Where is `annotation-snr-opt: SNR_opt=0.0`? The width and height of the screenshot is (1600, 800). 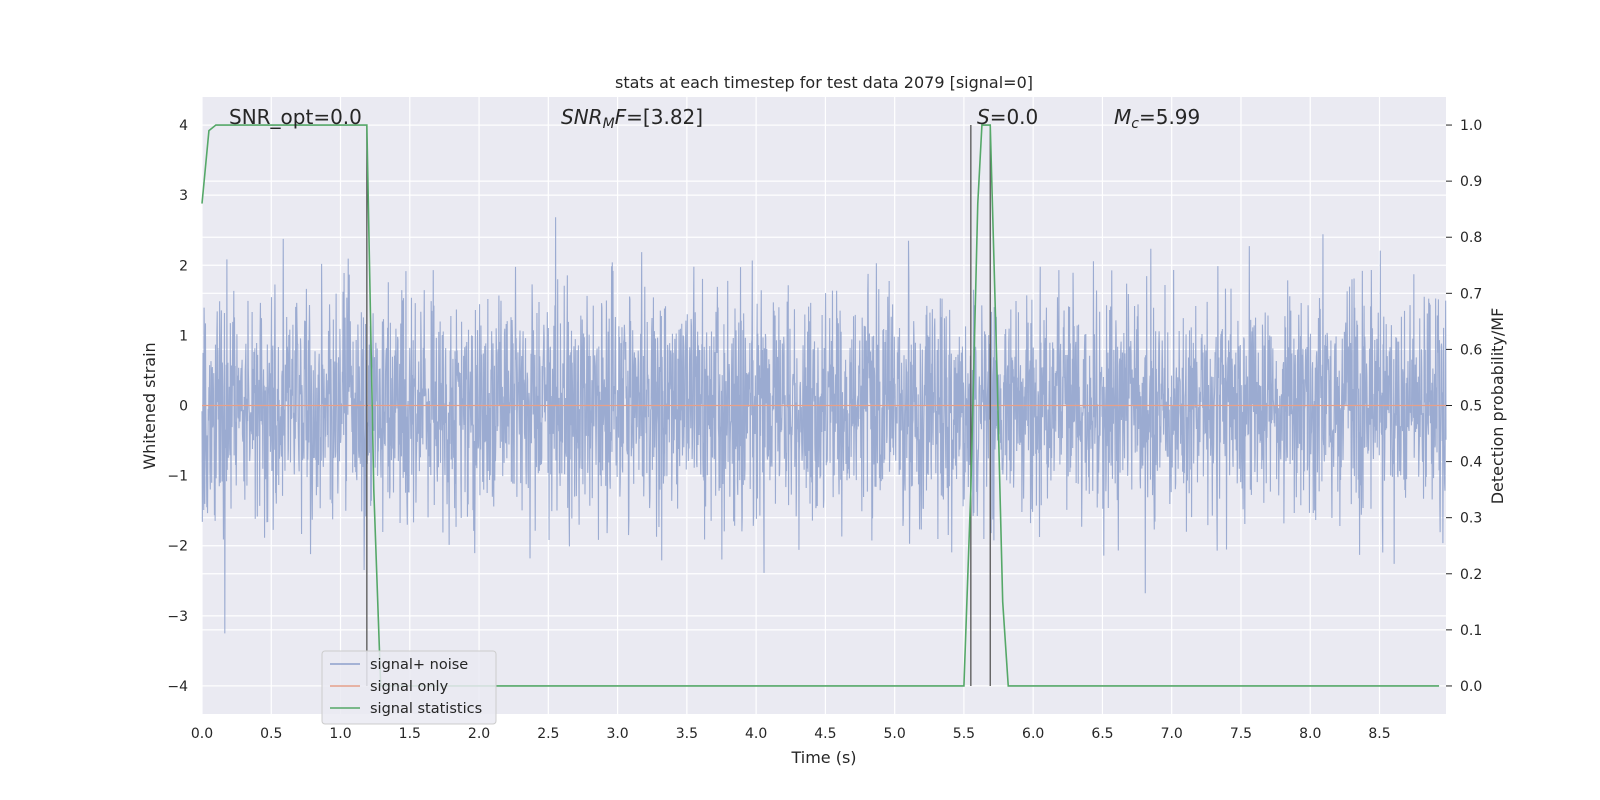
annotation-snr-opt: SNR_opt=0.0 is located at coordinates (295, 117).